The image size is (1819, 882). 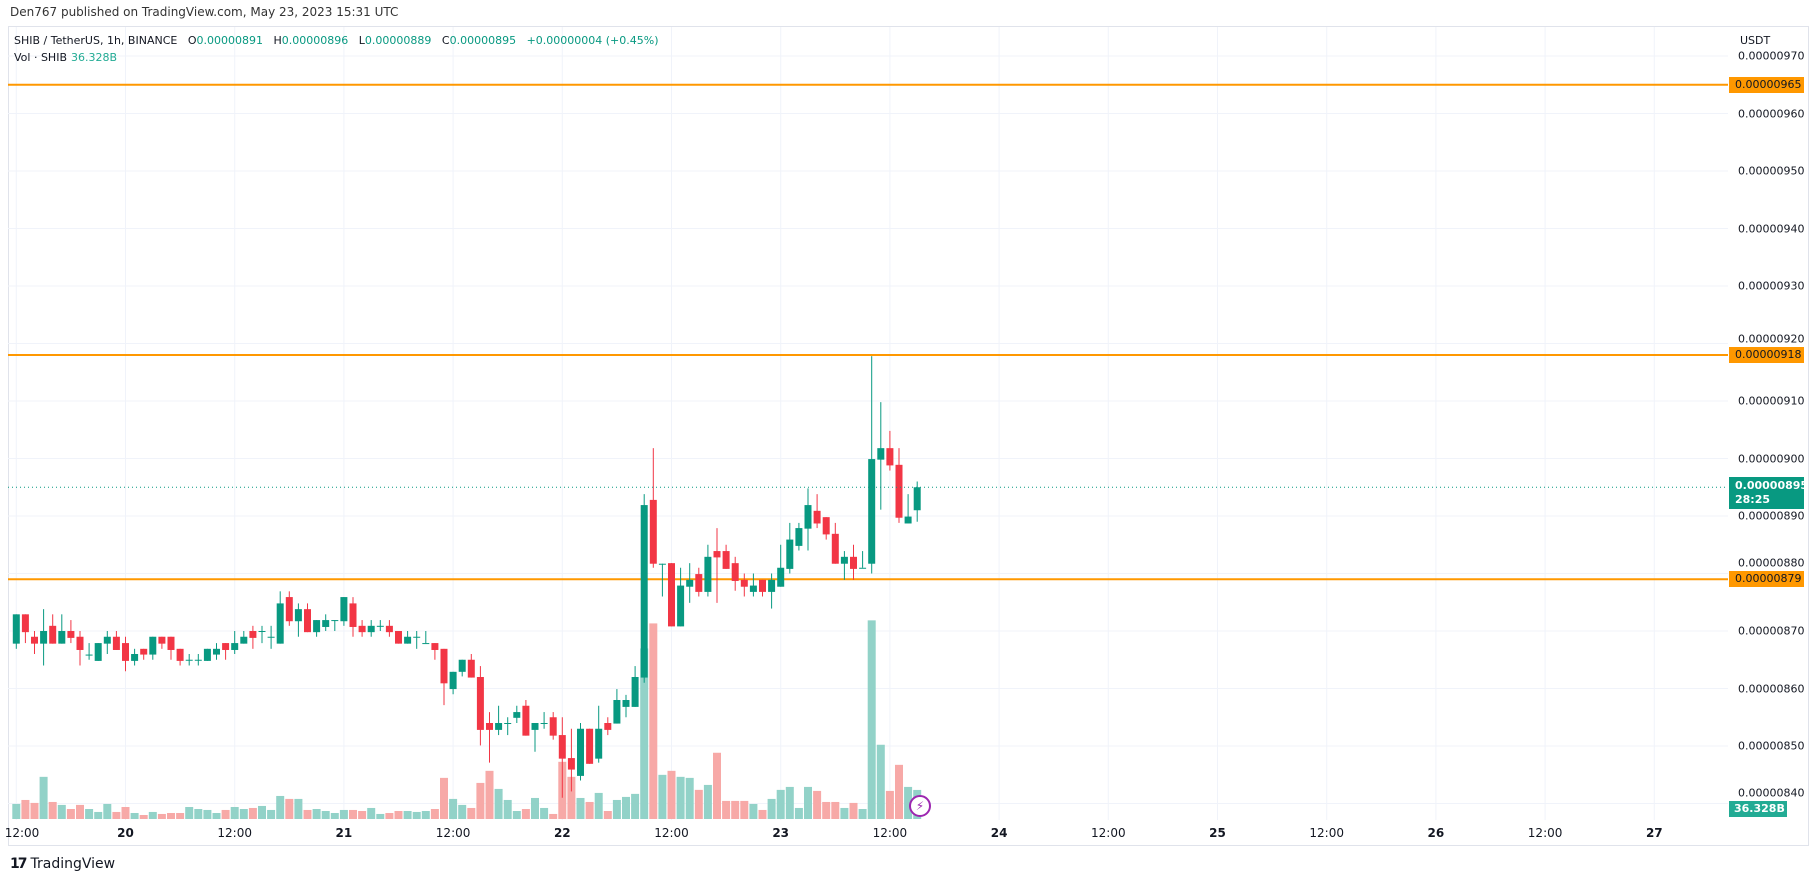 What do you see at coordinates (920, 806) in the screenshot?
I see `lightning-icon: ⚡` at bounding box center [920, 806].